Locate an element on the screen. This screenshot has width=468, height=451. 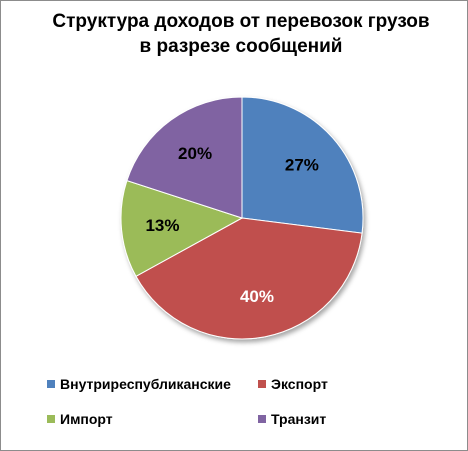
data-label-domestic: 27% is located at coordinates (302, 165).